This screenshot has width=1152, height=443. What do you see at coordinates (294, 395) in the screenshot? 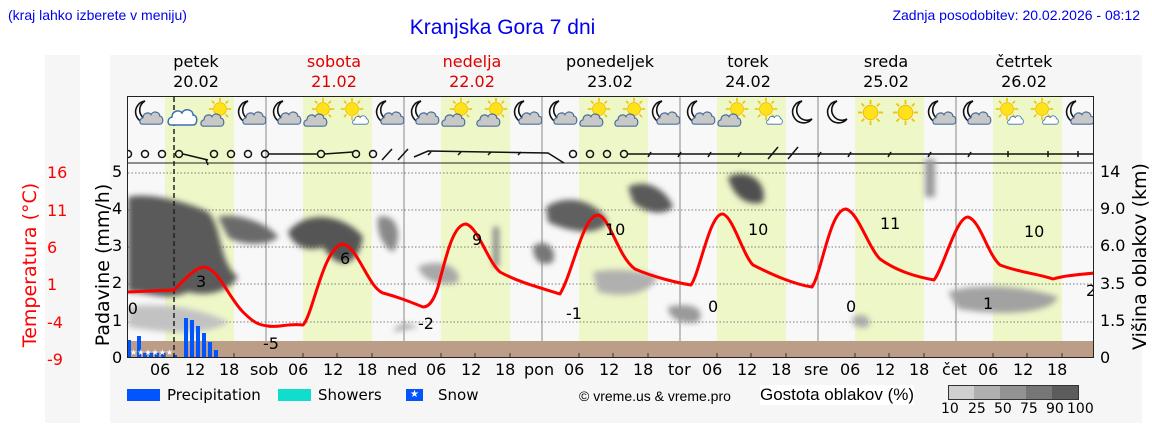
I see `showers-swatch` at bounding box center [294, 395].